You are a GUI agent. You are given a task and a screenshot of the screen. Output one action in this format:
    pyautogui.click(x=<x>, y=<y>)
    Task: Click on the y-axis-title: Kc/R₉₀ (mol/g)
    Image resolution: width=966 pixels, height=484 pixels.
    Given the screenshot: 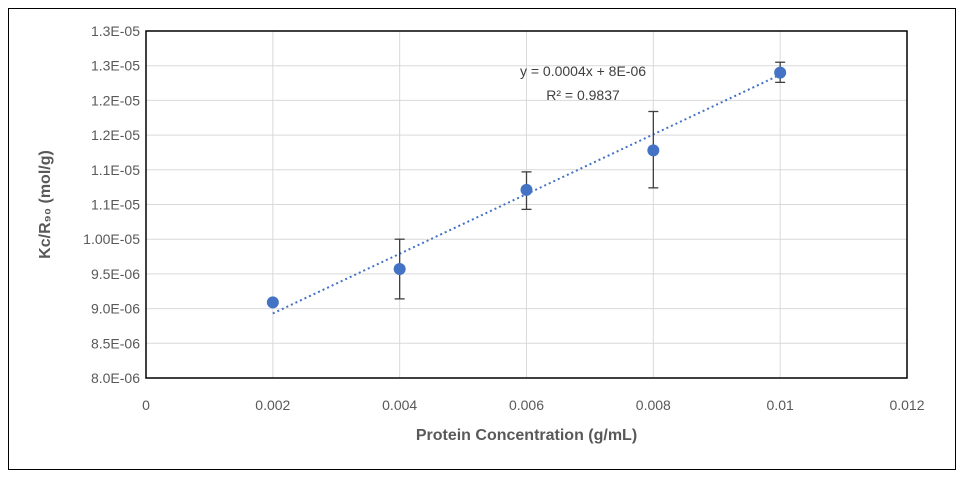 What is the action you would take?
    pyautogui.click(x=45, y=204)
    